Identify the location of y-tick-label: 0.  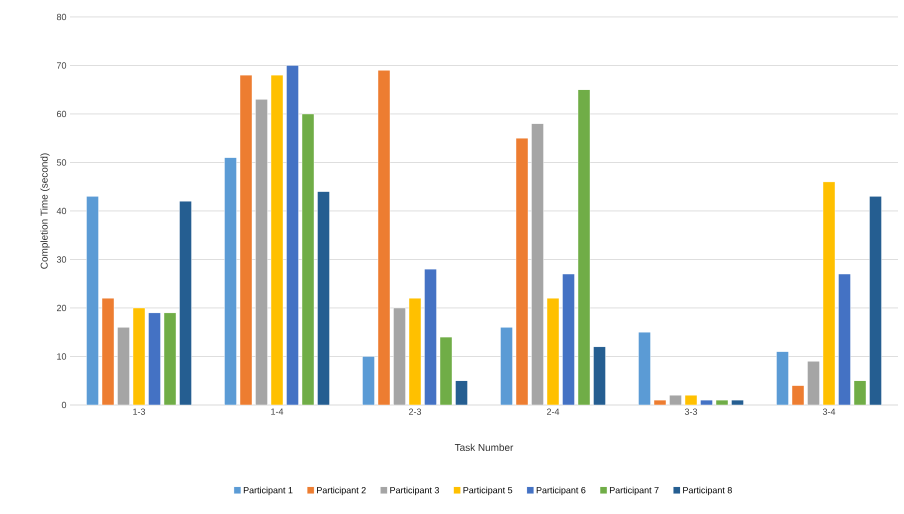
(64, 405).